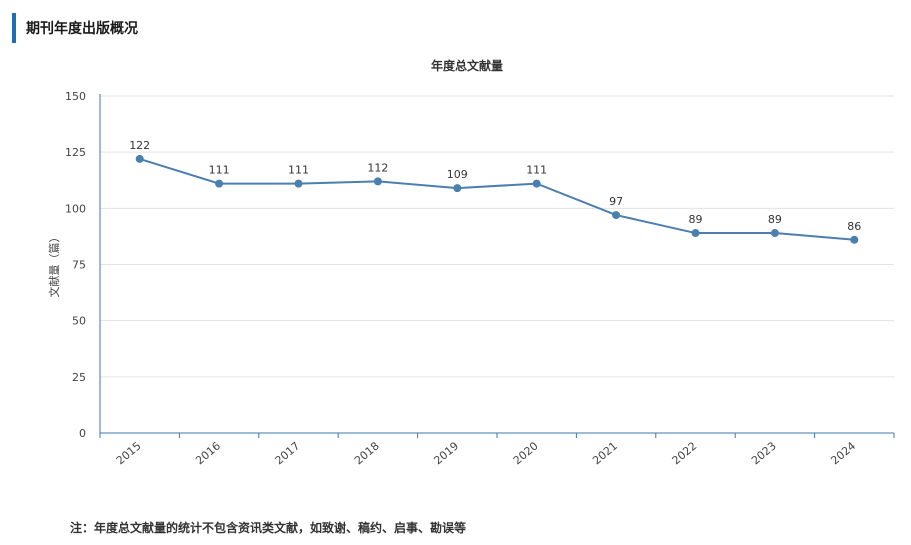 This screenshot has width=911, height=545. What do you see at coordinates (377, 167) in the screenshot?
I see `data-label-2018: 112` at bounding box center [377, 167].